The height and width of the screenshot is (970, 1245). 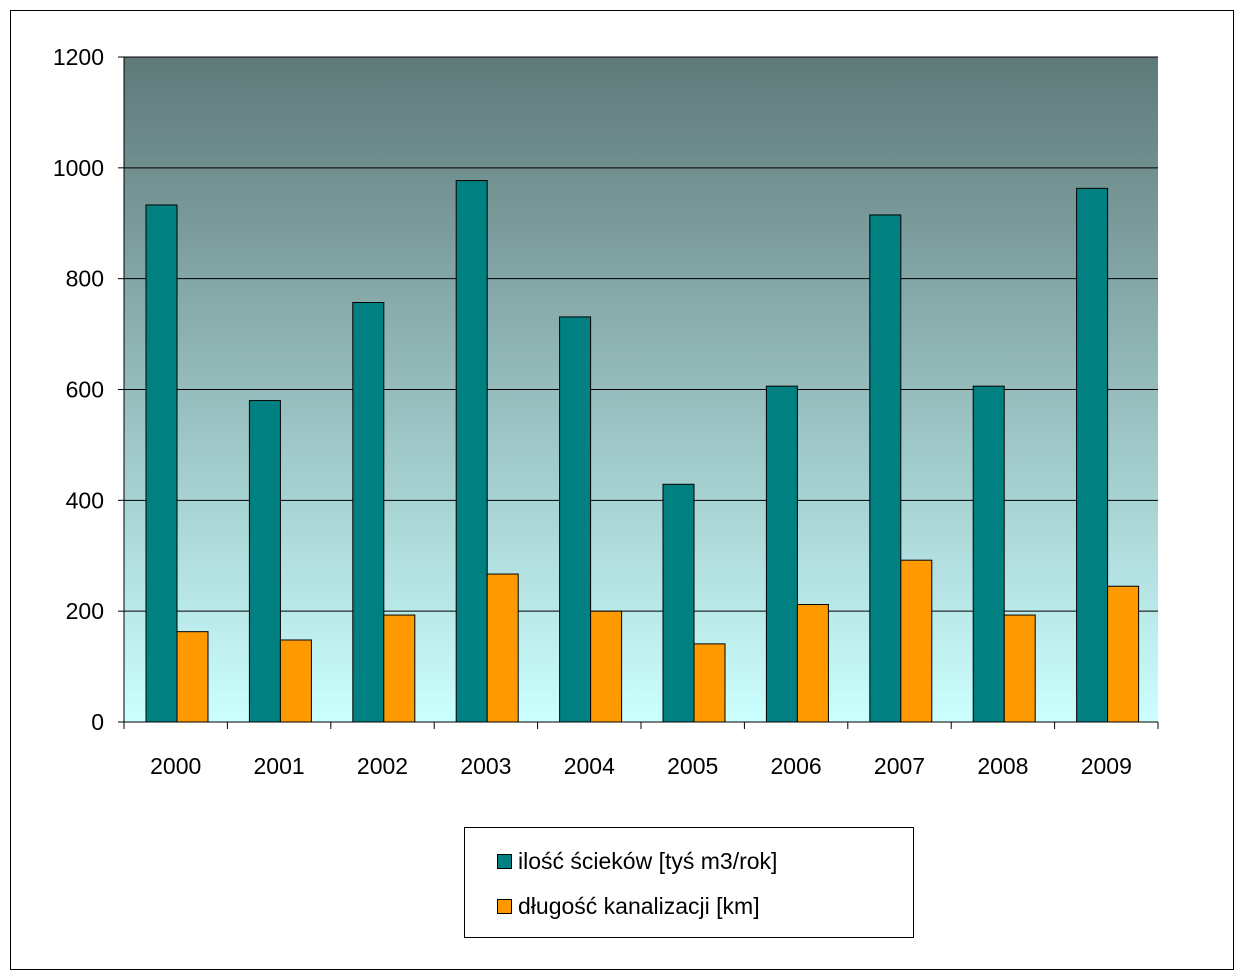 I want to click on bar-series-2-2005, so click(x=709, y=683).